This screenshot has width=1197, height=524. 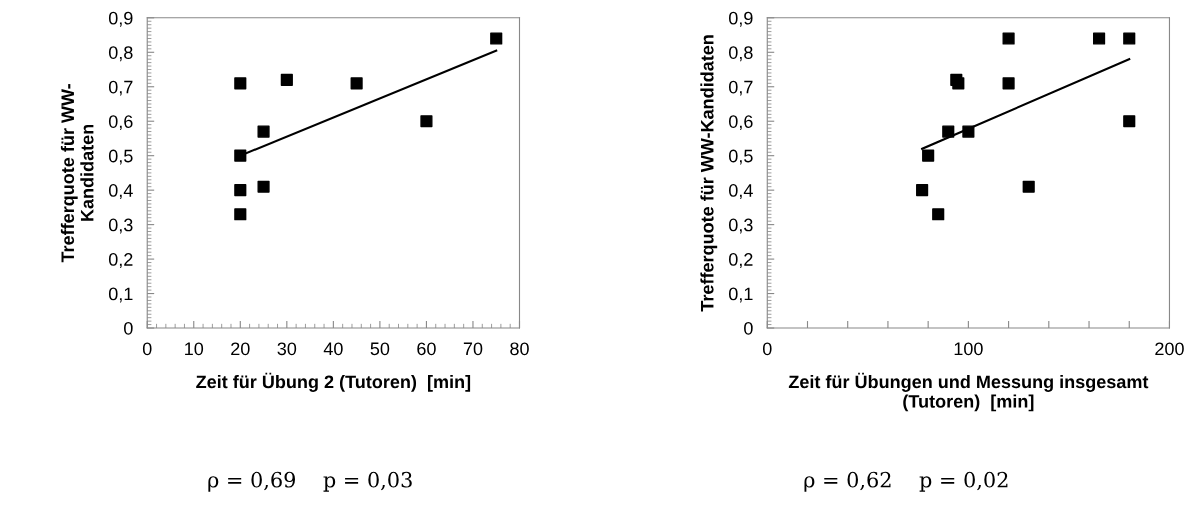 I want to click on x-tick-label: 200, so click(x=1169, y=349).